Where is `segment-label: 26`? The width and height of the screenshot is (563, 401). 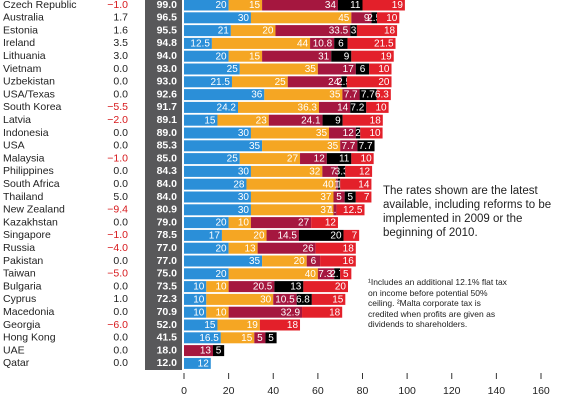
segment-label: 26 is located at coordinates (309, 248).